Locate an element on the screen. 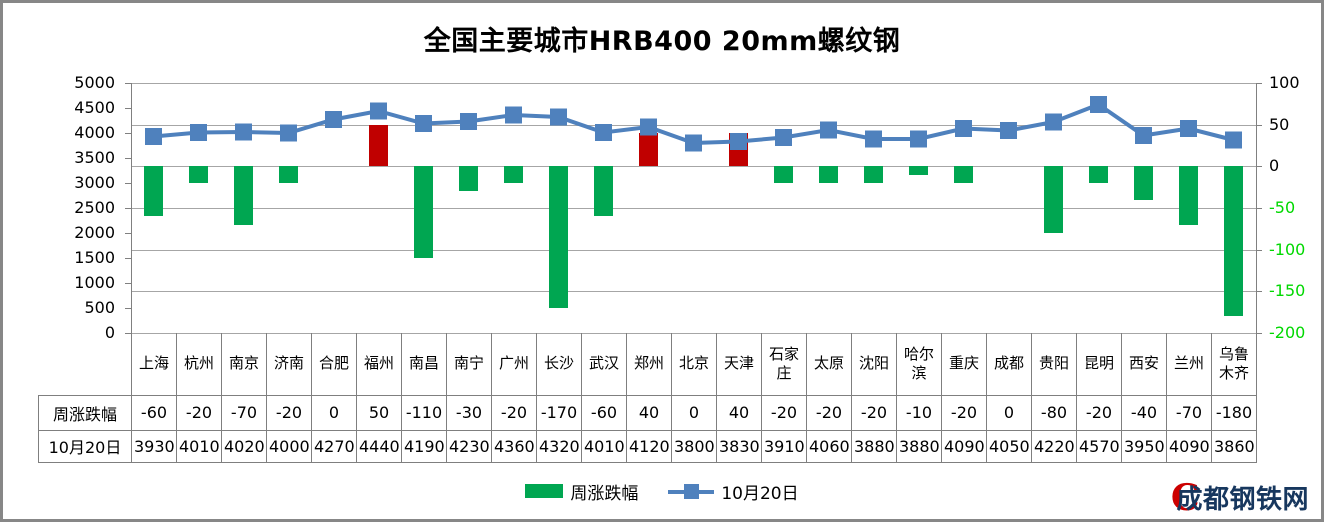  table-cell-price: 4190 is located at coordinates (424, 446).